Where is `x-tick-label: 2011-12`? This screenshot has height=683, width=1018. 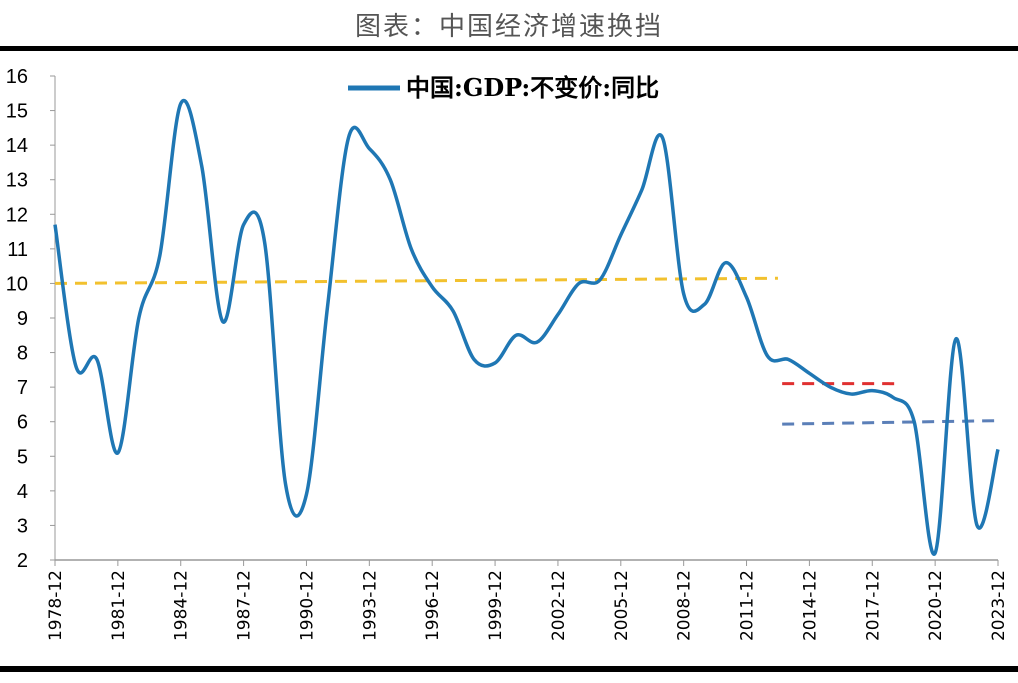 x-tick-label: 2011-12 is located at coordinates (748, 605).